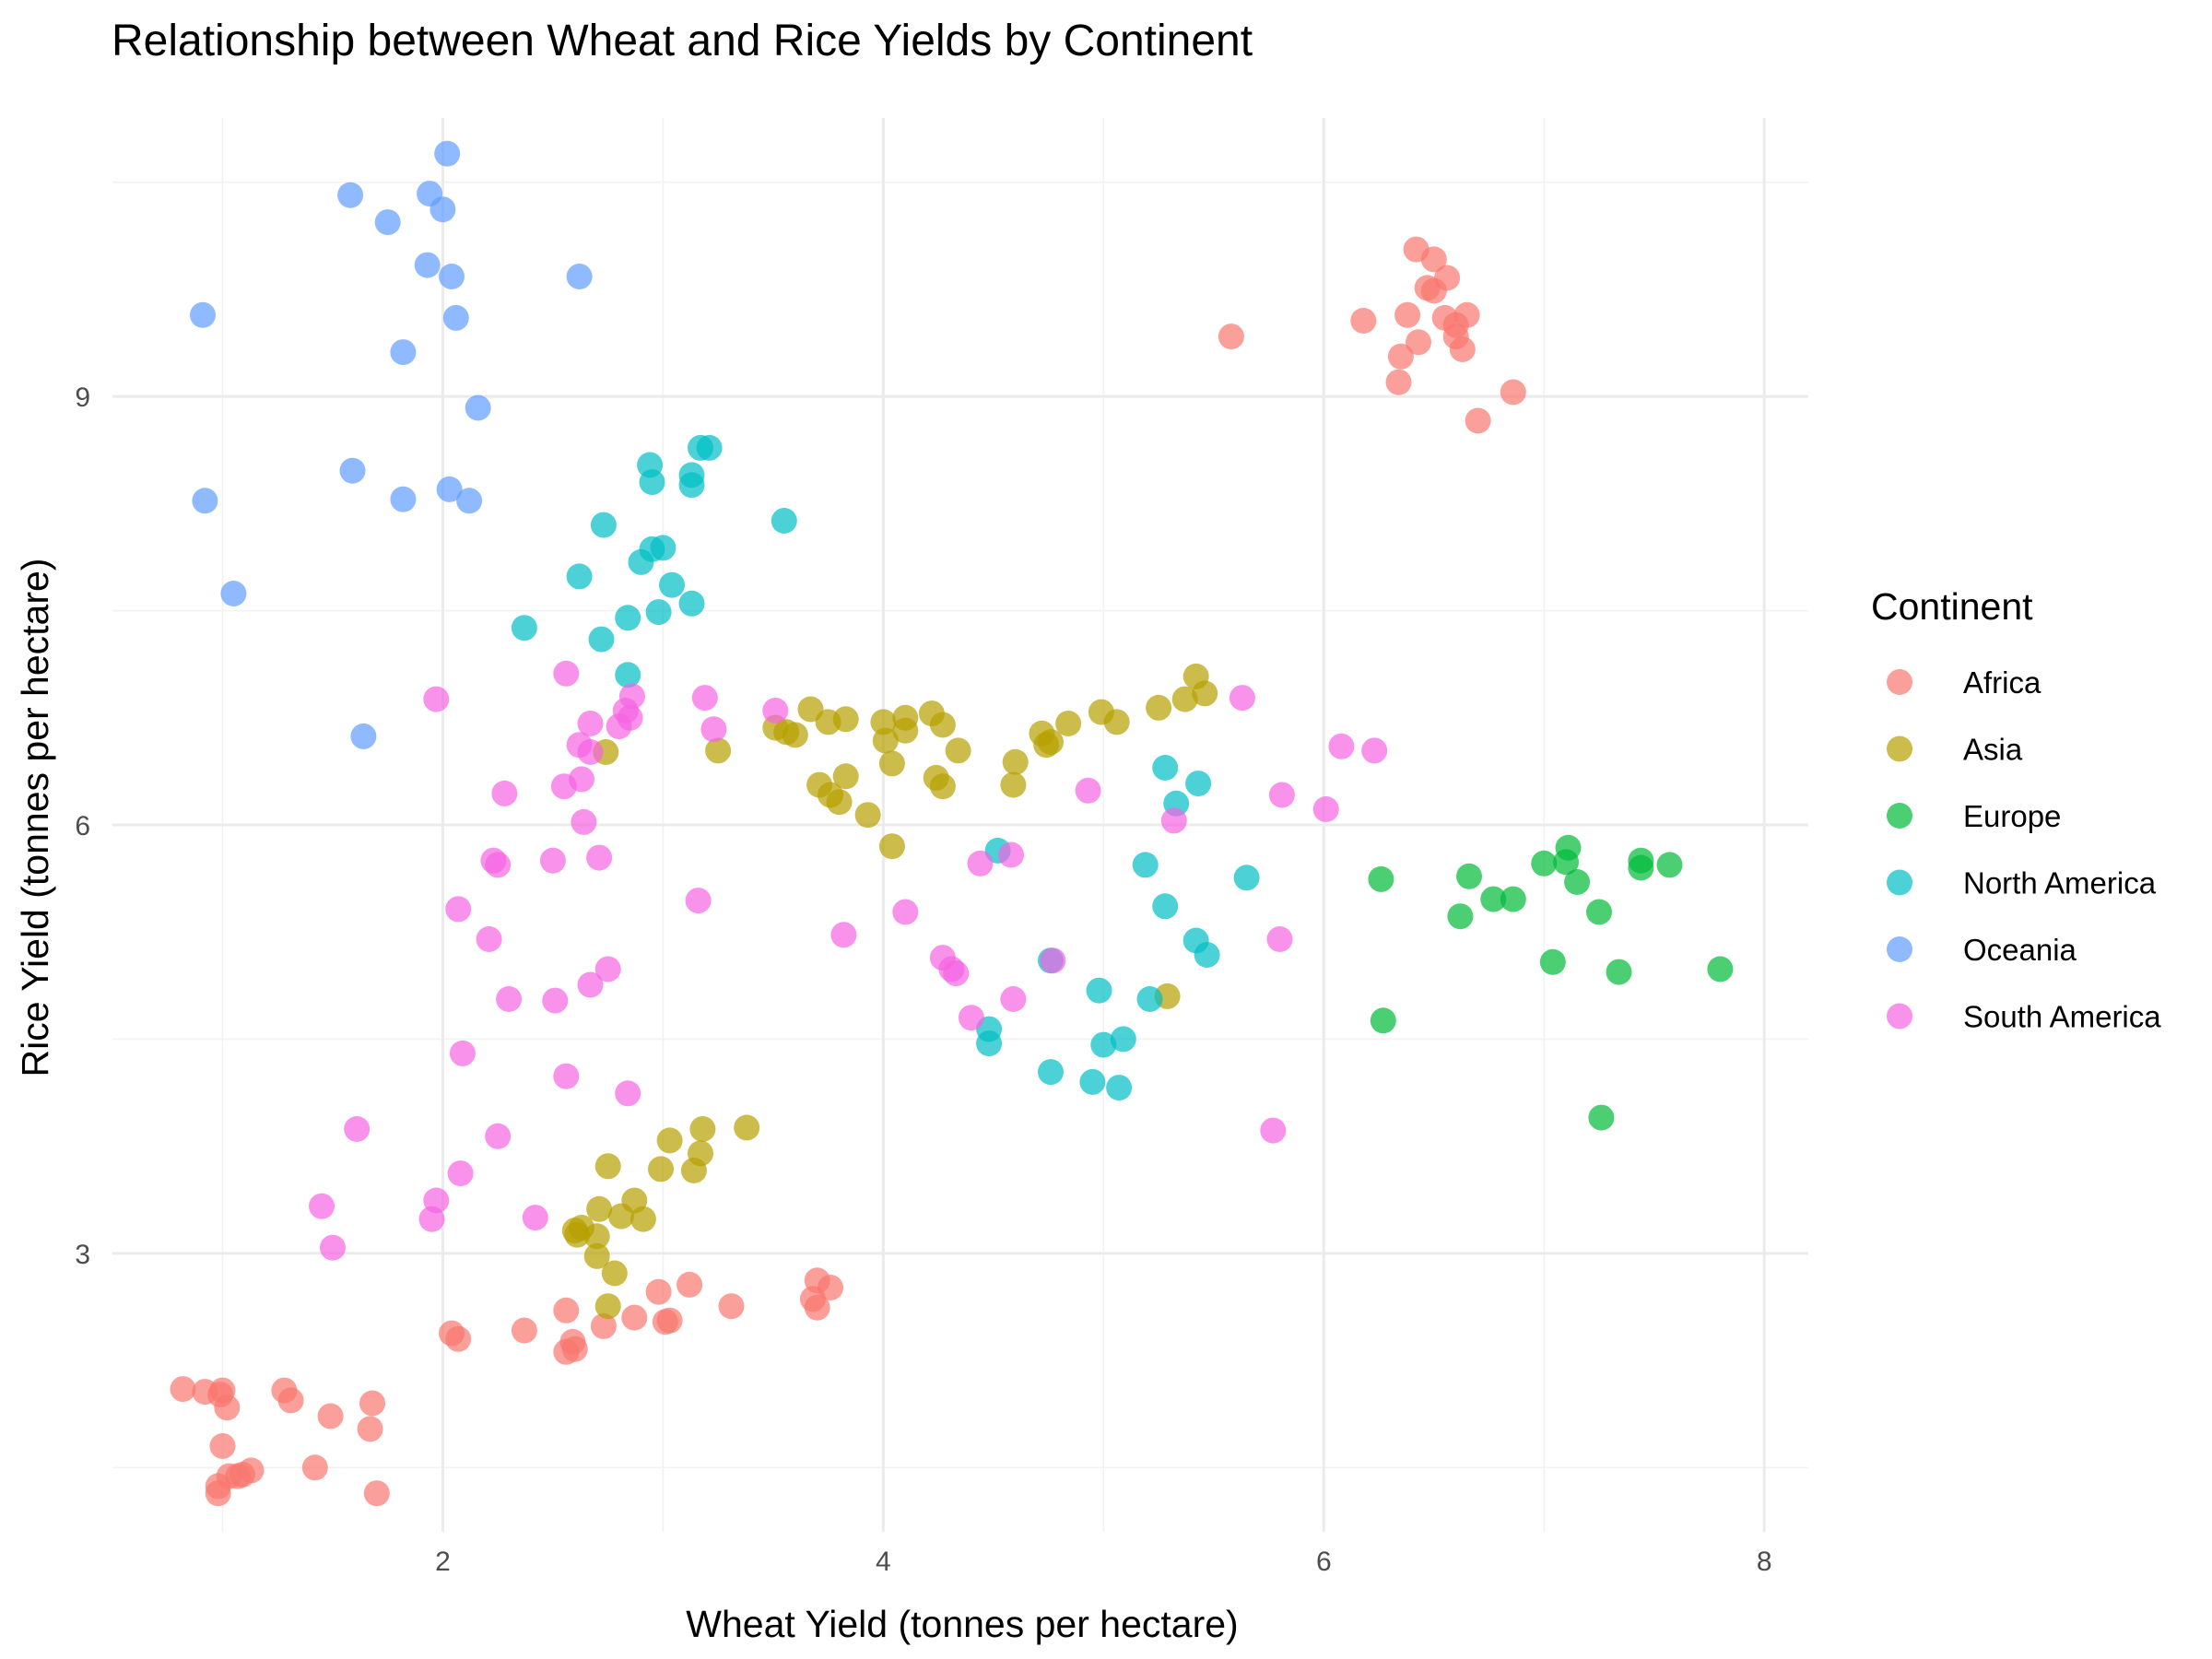 The height and width of the screenshot is (1659, 2212). Describe the element at coordinates (2060, 883) in the screenshot. I see `legend-label: North America` at that location.